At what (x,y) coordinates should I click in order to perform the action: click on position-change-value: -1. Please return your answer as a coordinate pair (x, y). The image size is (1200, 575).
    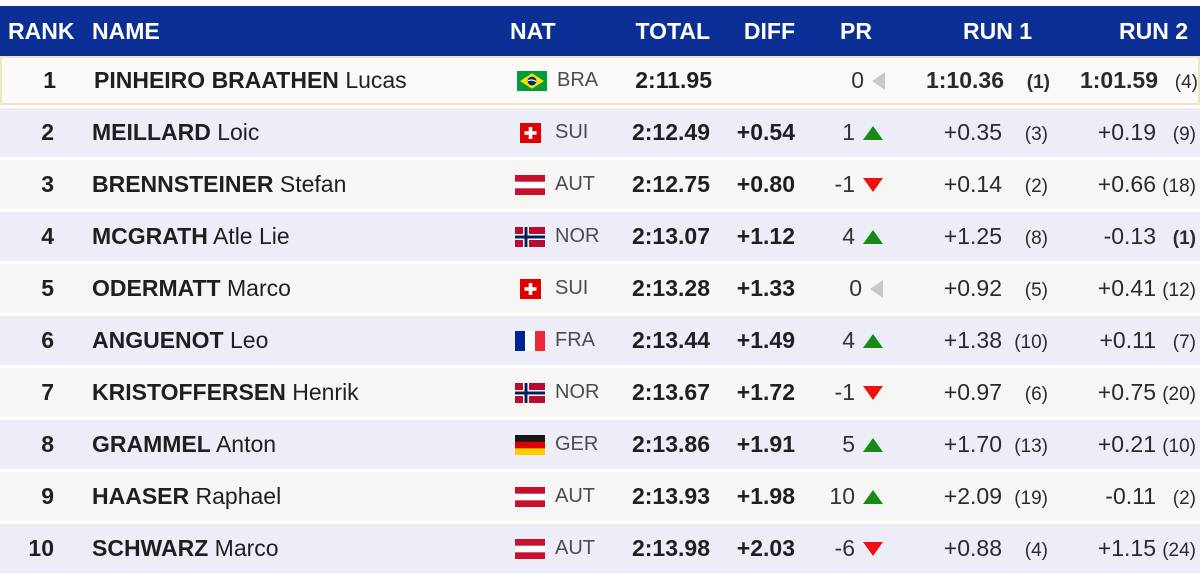
    Looking at the image, I should click on (844, 392).